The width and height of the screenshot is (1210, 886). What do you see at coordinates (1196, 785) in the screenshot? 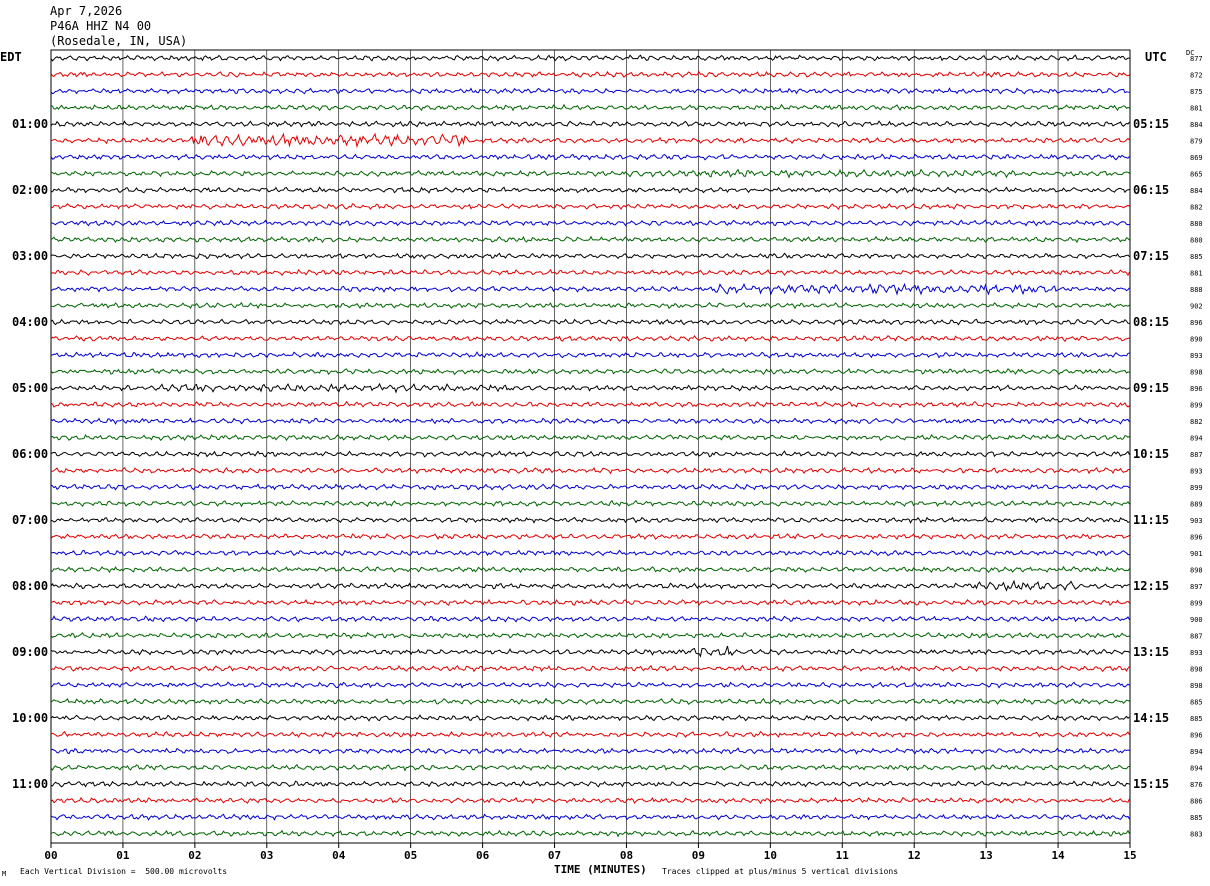
I see `dc-offset-label: 876` at bounding box center [1196, 785].